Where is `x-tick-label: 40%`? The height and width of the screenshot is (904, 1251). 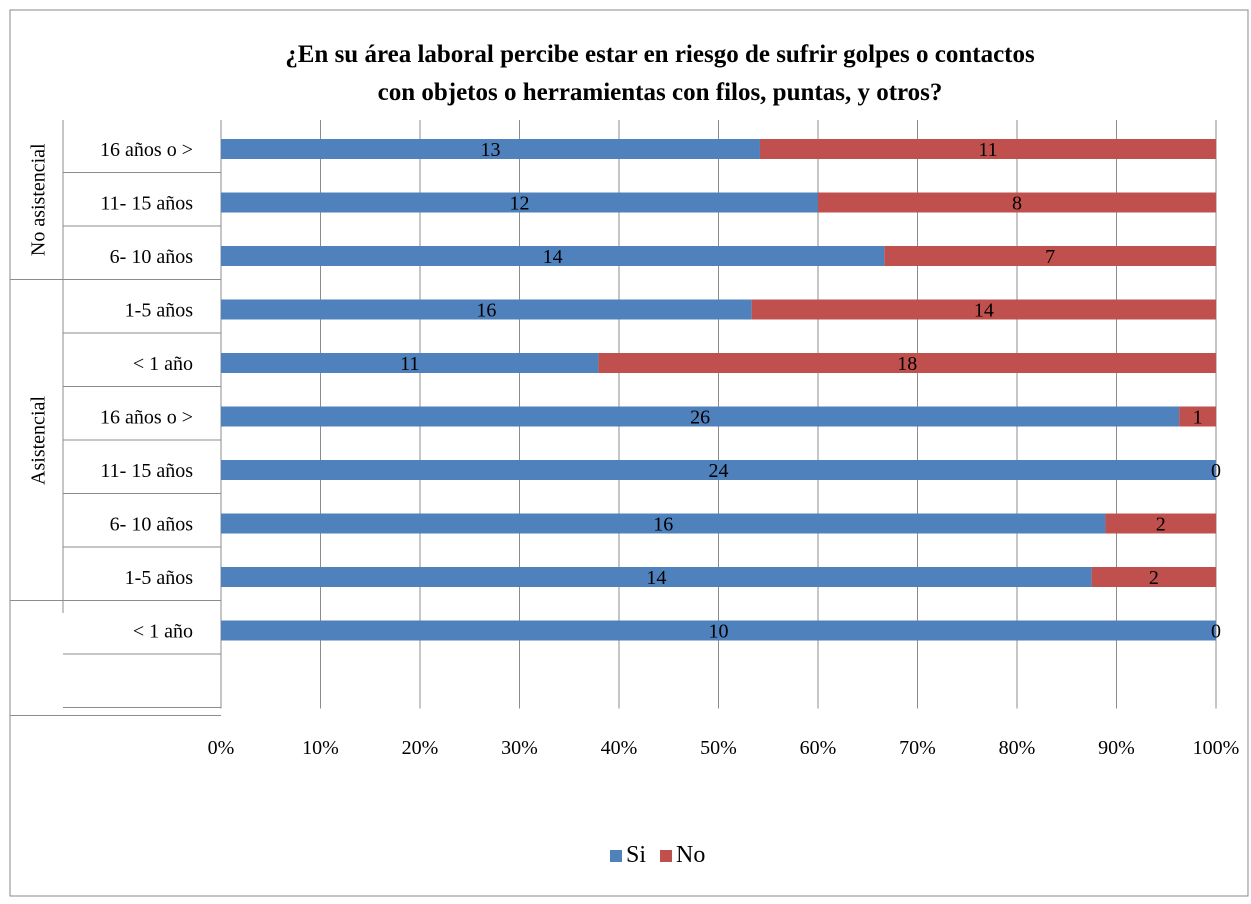
x-tick-label: 40% is located at coordinates (619, 748).